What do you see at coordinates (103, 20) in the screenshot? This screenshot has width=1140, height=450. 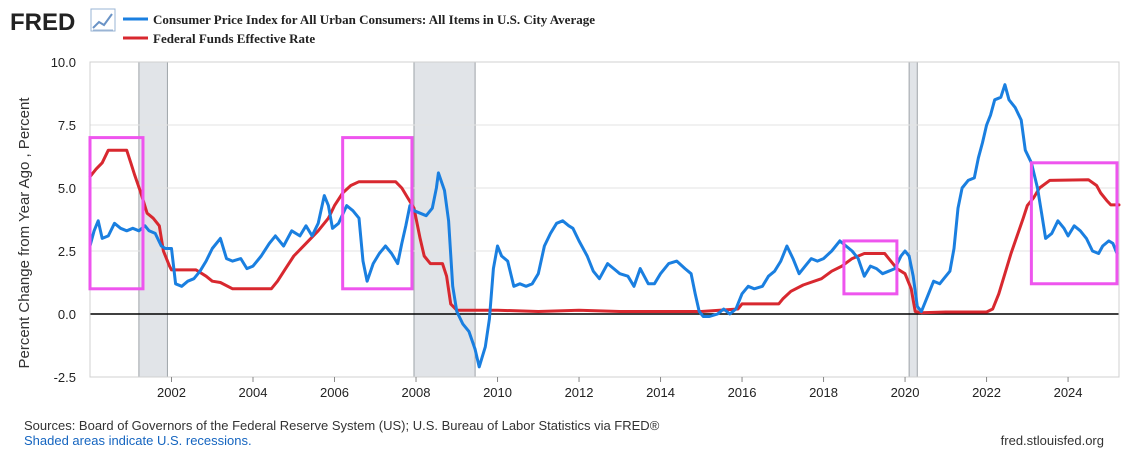 I see `trend-line-icon` at bounding box center [103, 20].